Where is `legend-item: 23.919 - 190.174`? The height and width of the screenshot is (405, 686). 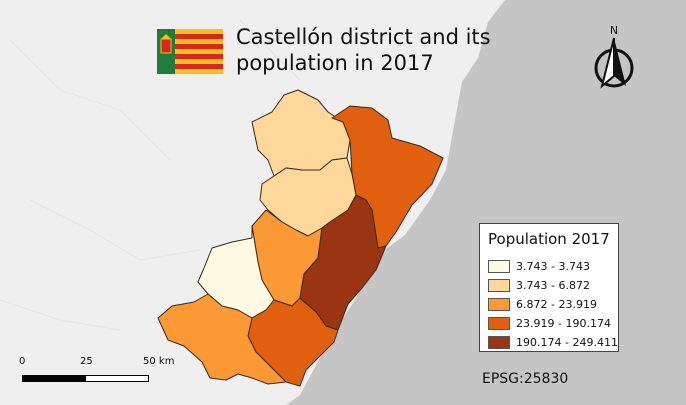
legend-item: 23.919 - 190.174 is located at coordinates (549, 323).